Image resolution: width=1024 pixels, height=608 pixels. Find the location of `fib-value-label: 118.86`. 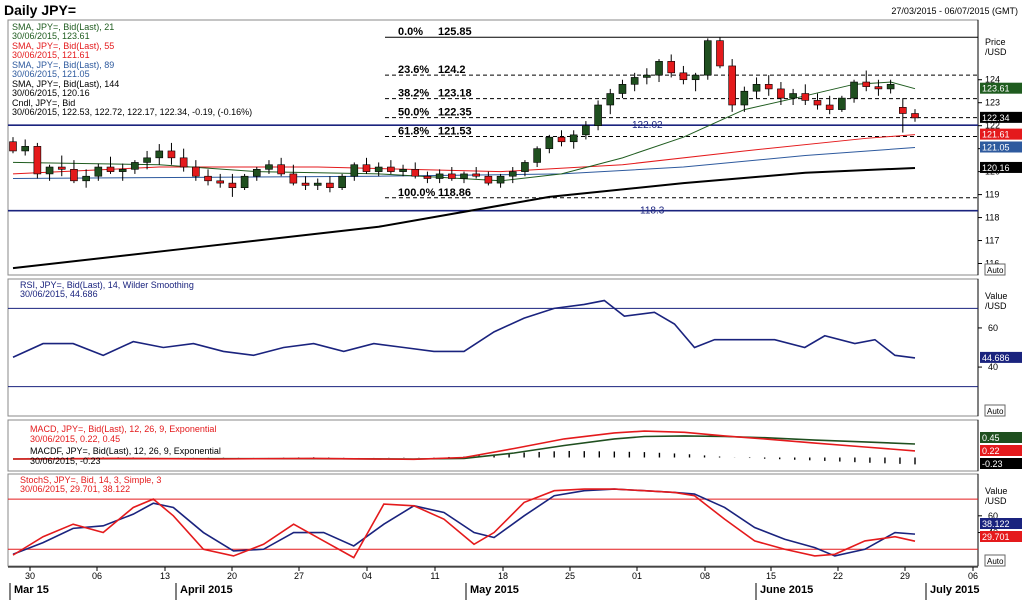

fib-value-label: 118.86 is located at coordinates (454, 193).